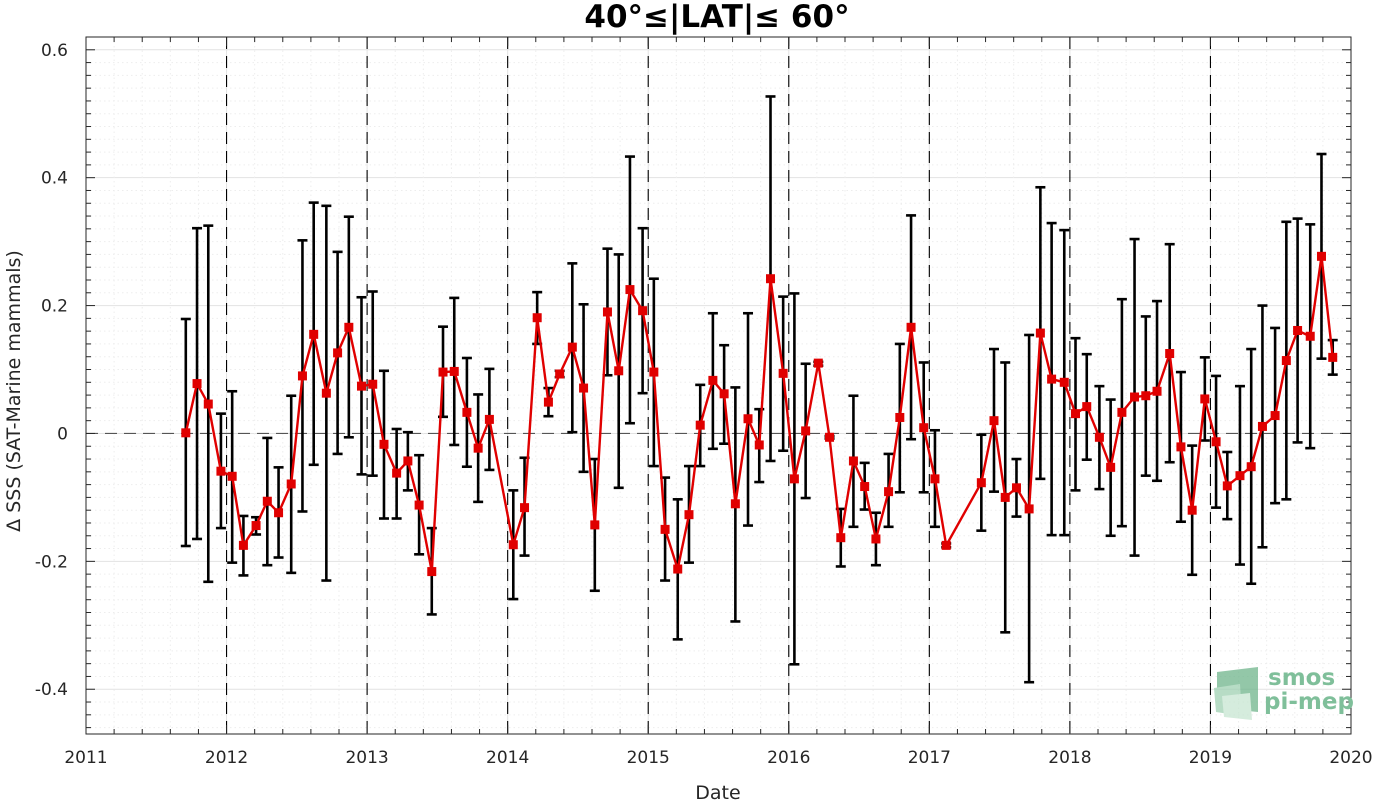 This screenshot has height=801, width=1375. I want to click on x-tick-label: 2014, so click(507, 758).